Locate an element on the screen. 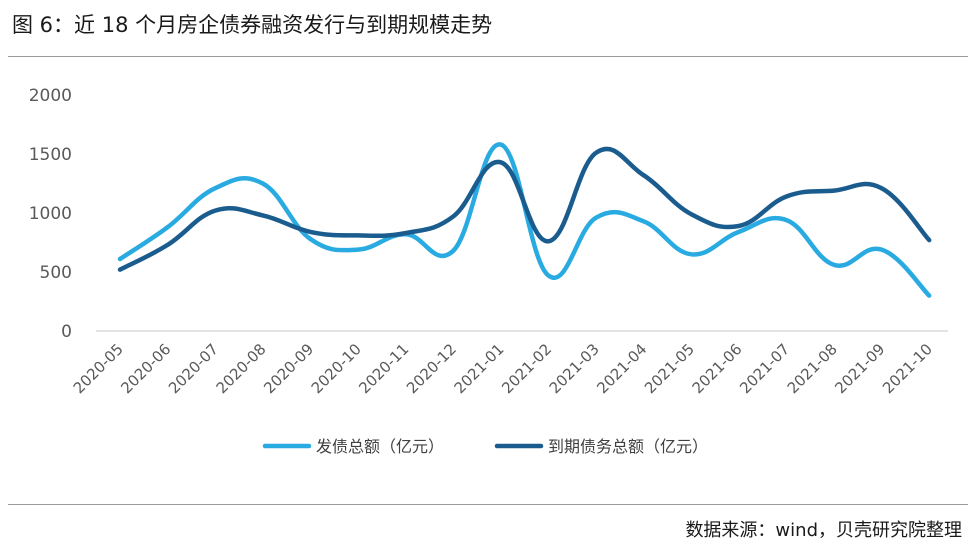 This screenshot has width=976, height=551. y-tick-label: 0 is located at coordinates (66, 332).